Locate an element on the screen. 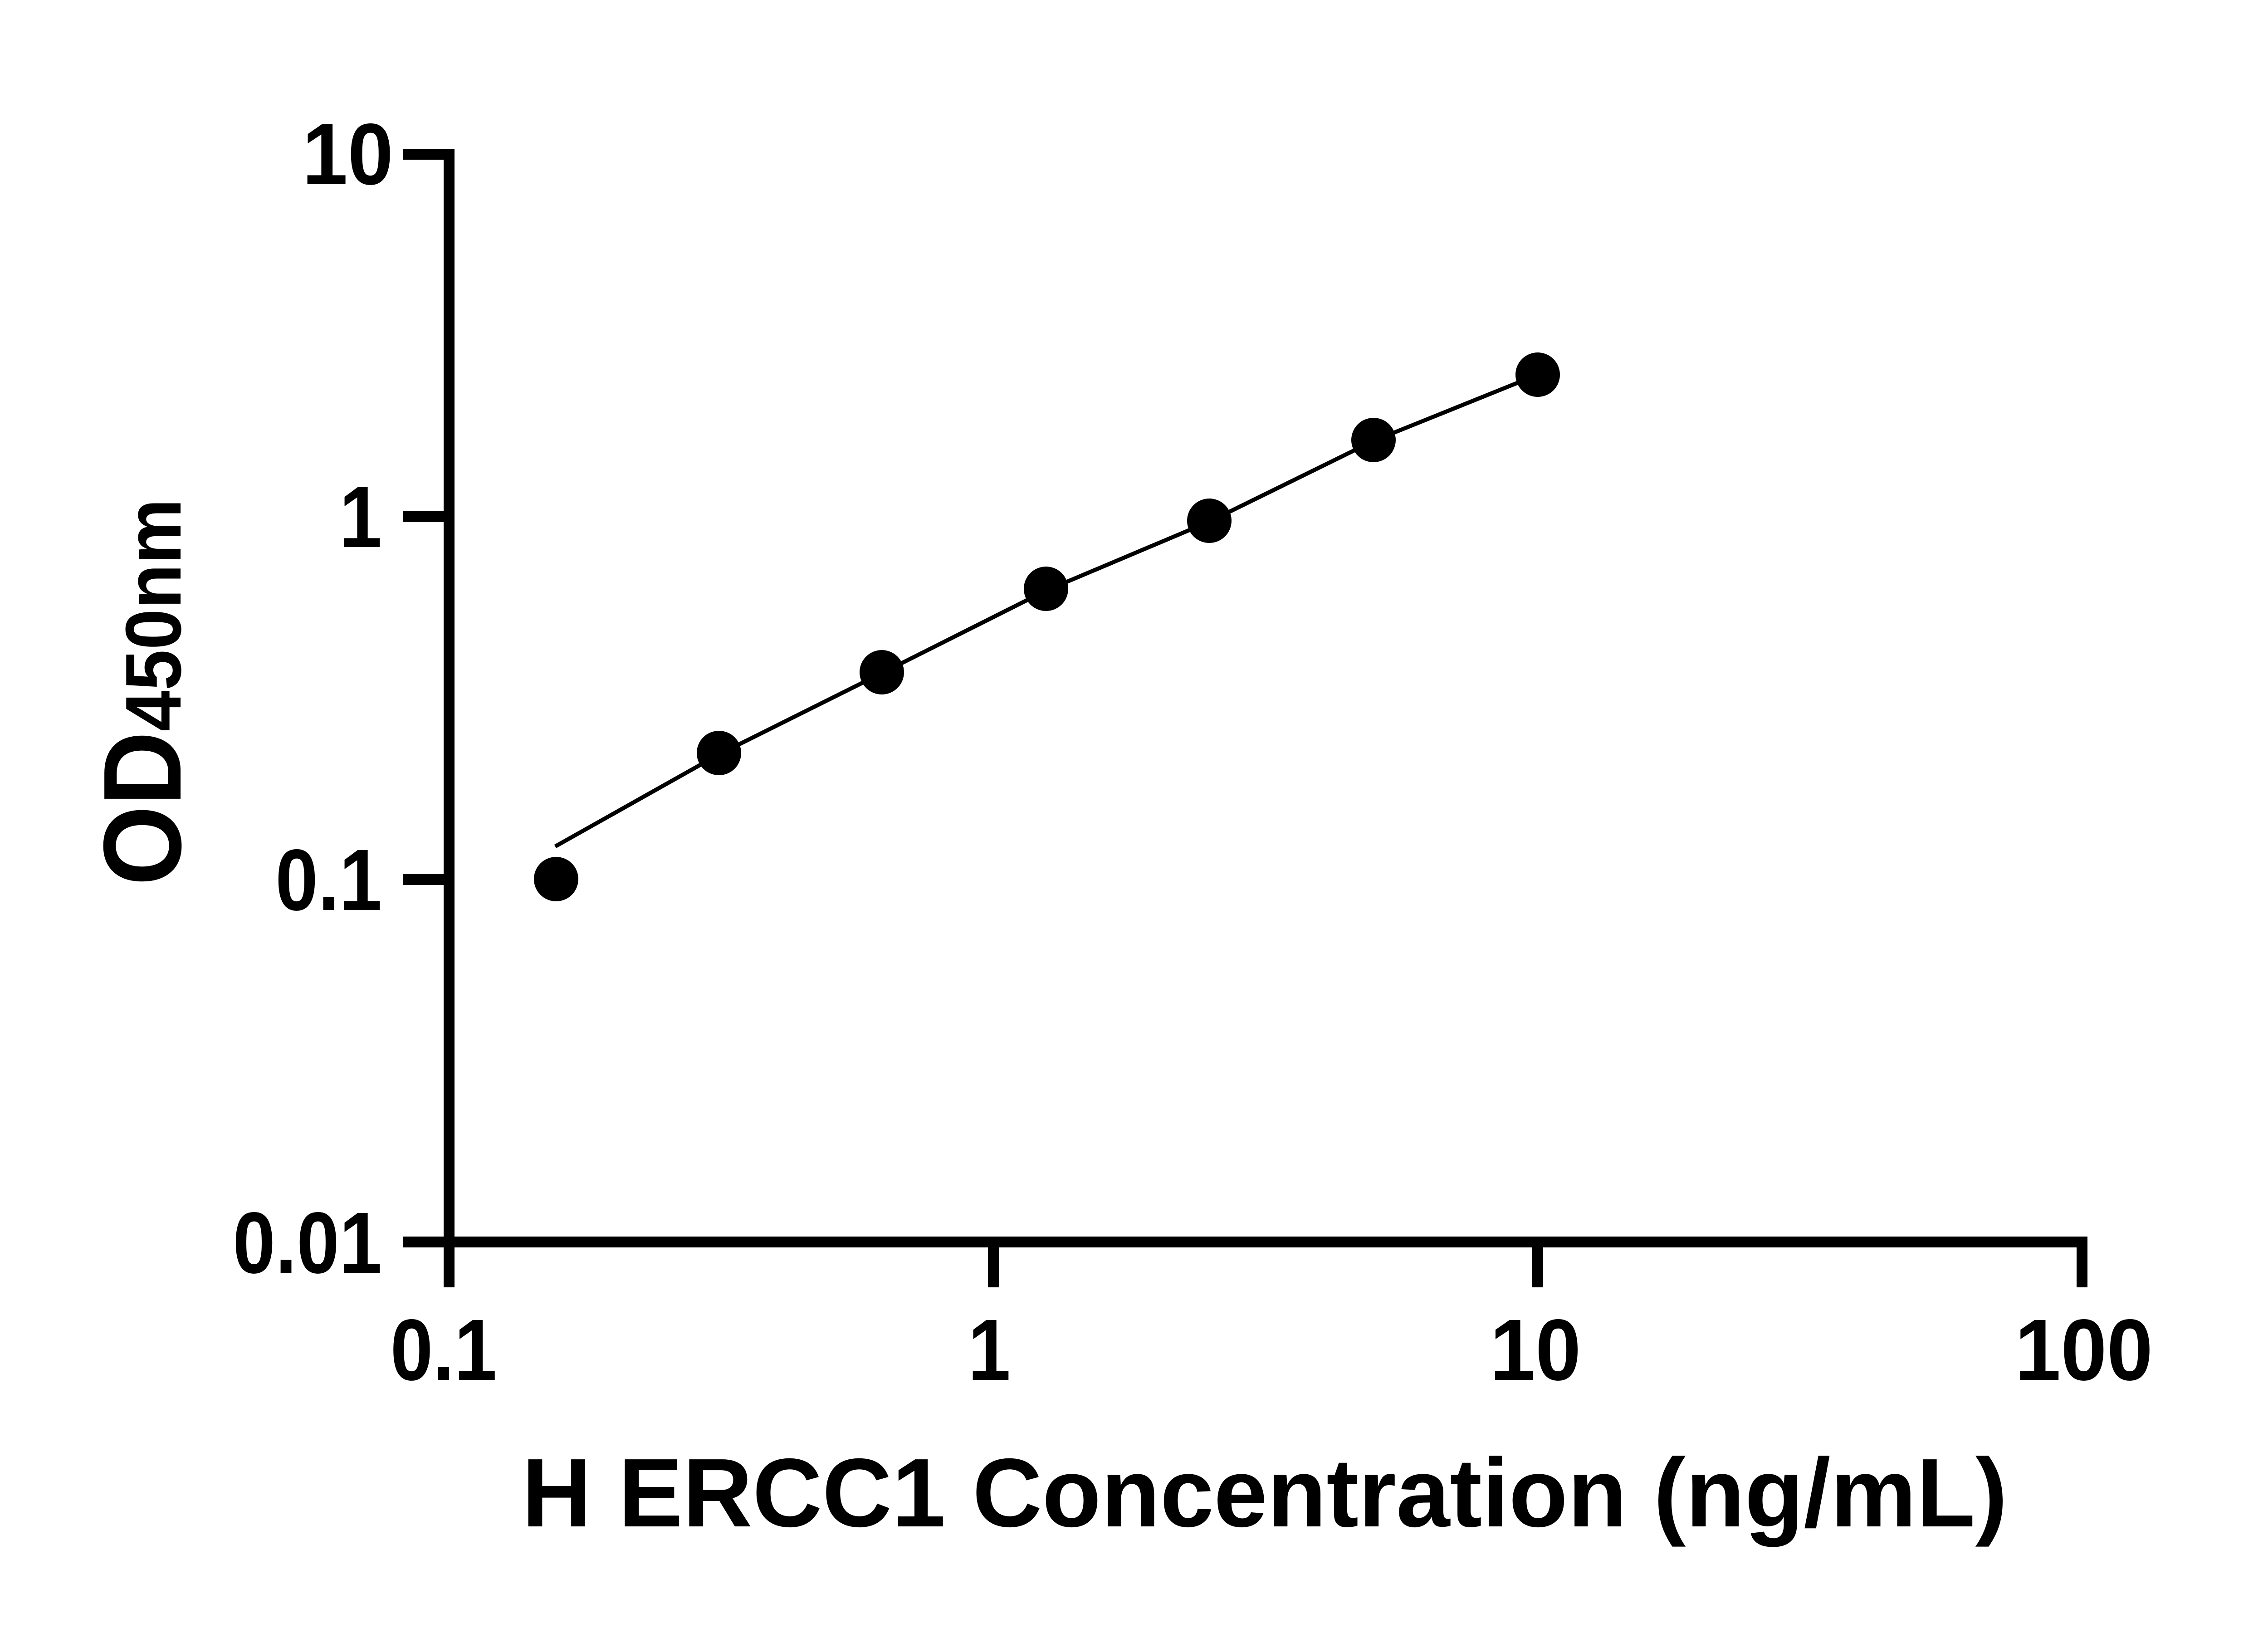 The width and height of the screenshot is (2268, 1633). svg-text: 0.01 is located at coordinates (308, 1242).